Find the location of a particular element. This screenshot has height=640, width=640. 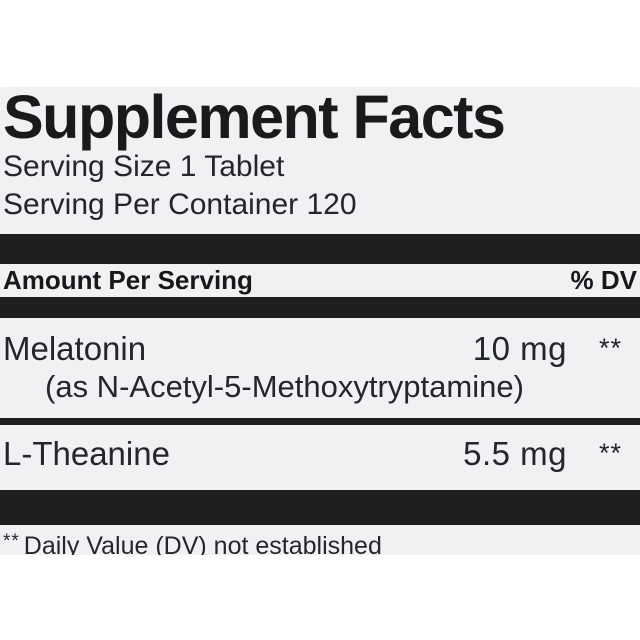

percent-dv-header: % DV is located at coordinates (603, 280).